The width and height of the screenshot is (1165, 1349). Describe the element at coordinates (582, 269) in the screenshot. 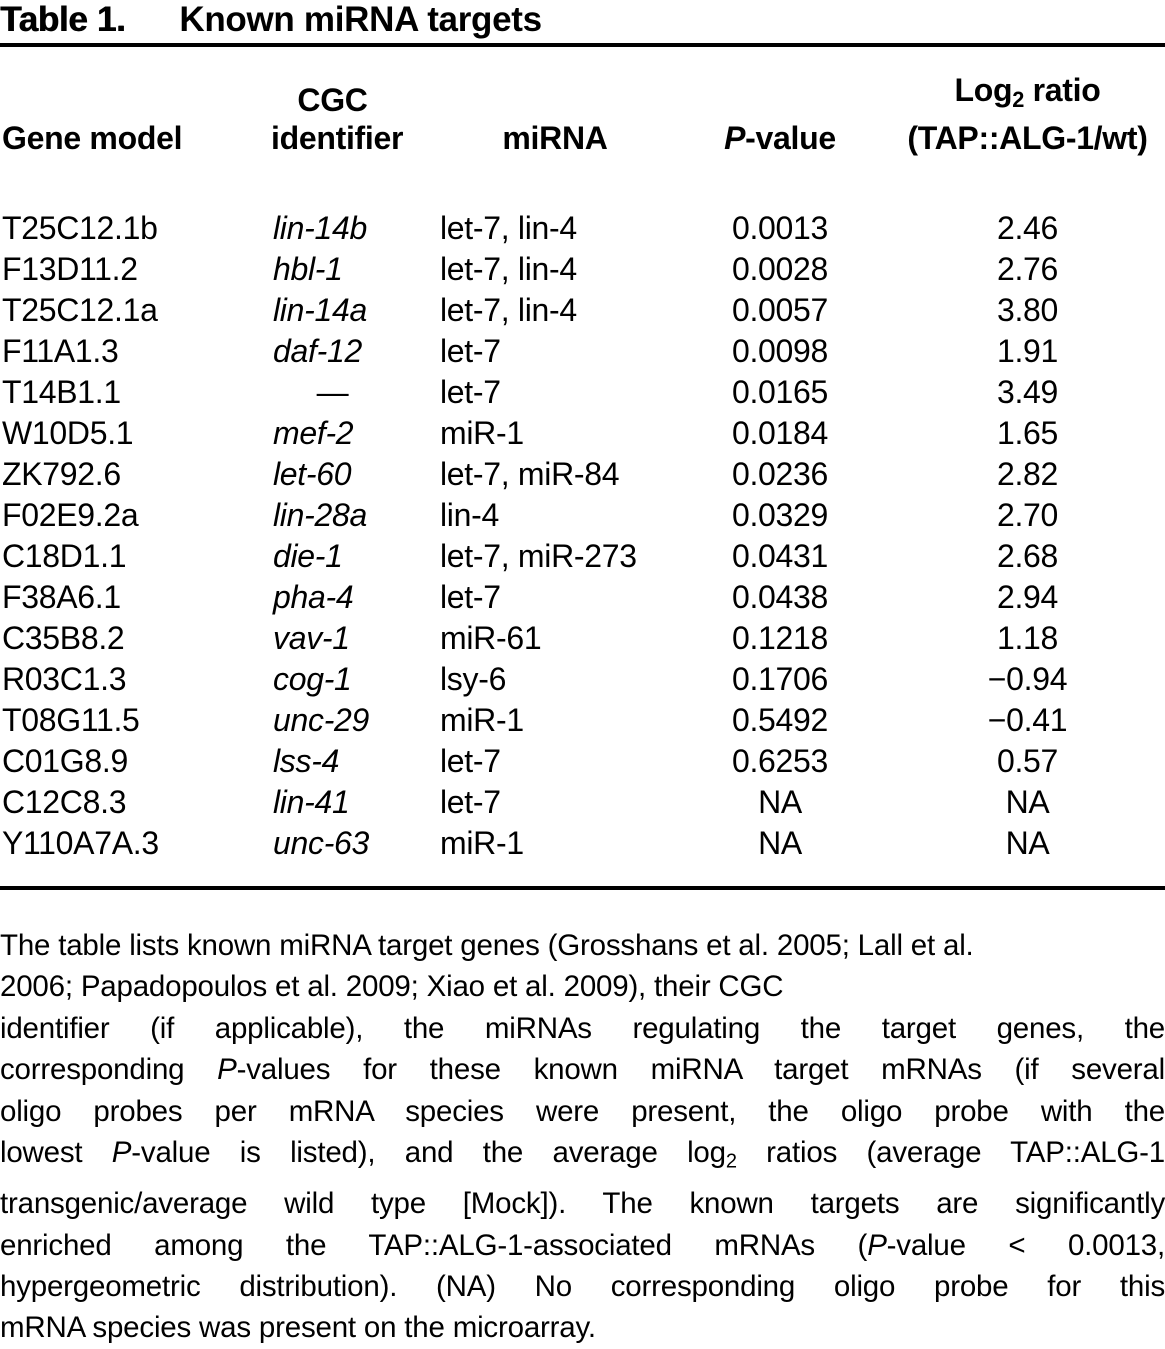

I see `table-row: F13D11.2 hbl-1 let-7, lin-4 0.0028 2.76` at that location.